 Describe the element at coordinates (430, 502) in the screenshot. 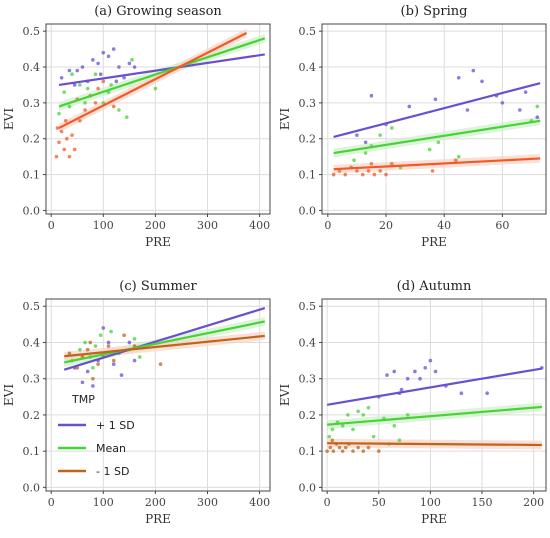

I see `x-tick-label: 100` at that location.